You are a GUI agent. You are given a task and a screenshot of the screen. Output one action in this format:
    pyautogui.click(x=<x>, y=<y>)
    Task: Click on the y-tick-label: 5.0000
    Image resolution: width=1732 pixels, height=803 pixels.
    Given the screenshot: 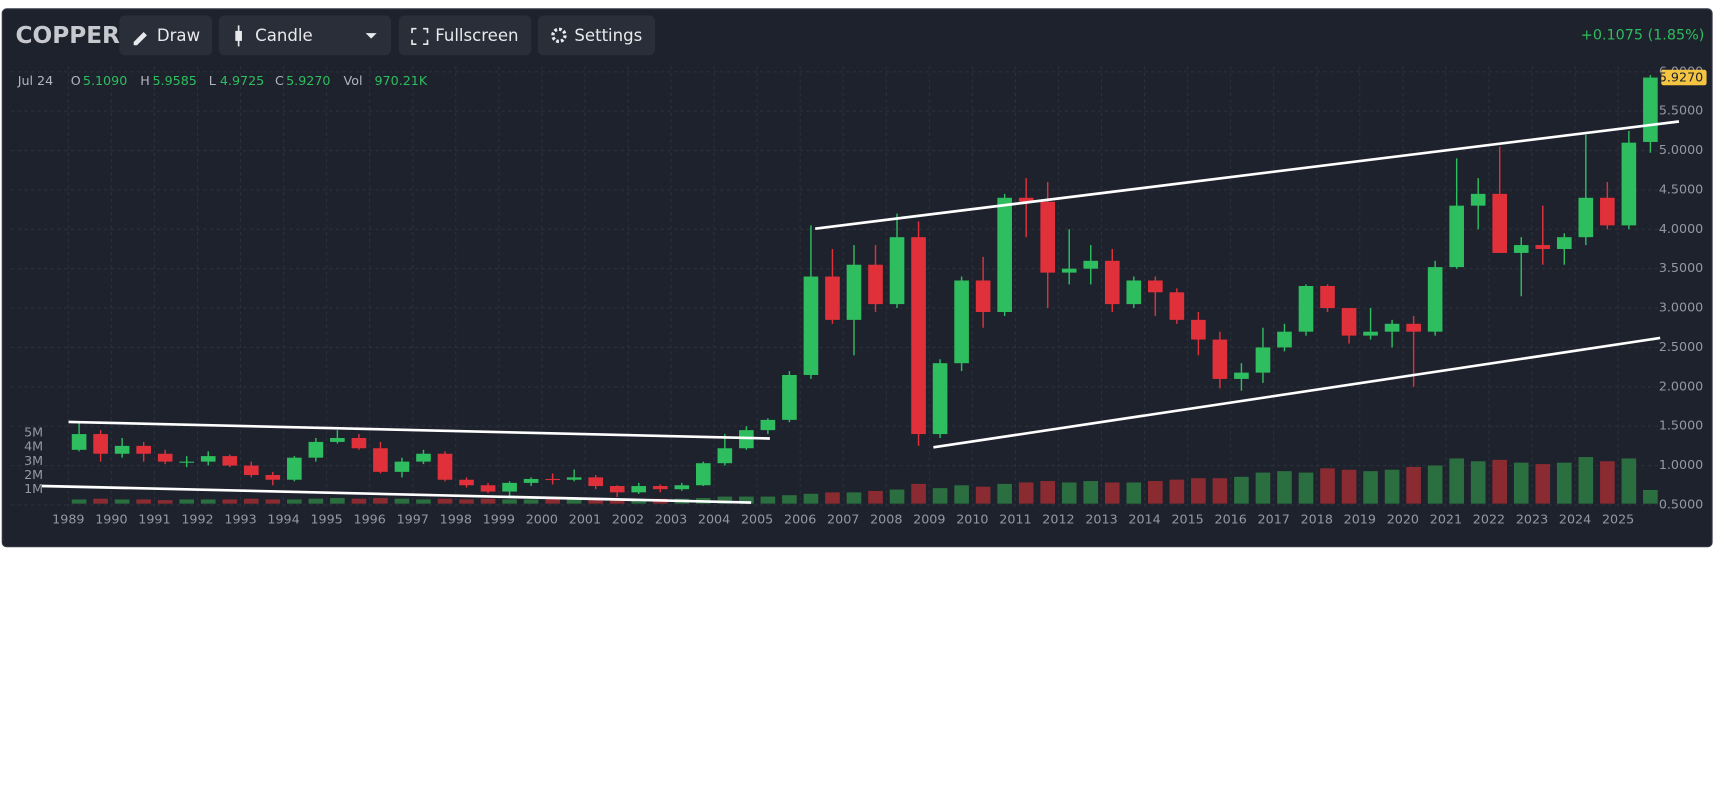 What is the action you would take?
    pyautogui.click(x=1681, y=149)
    